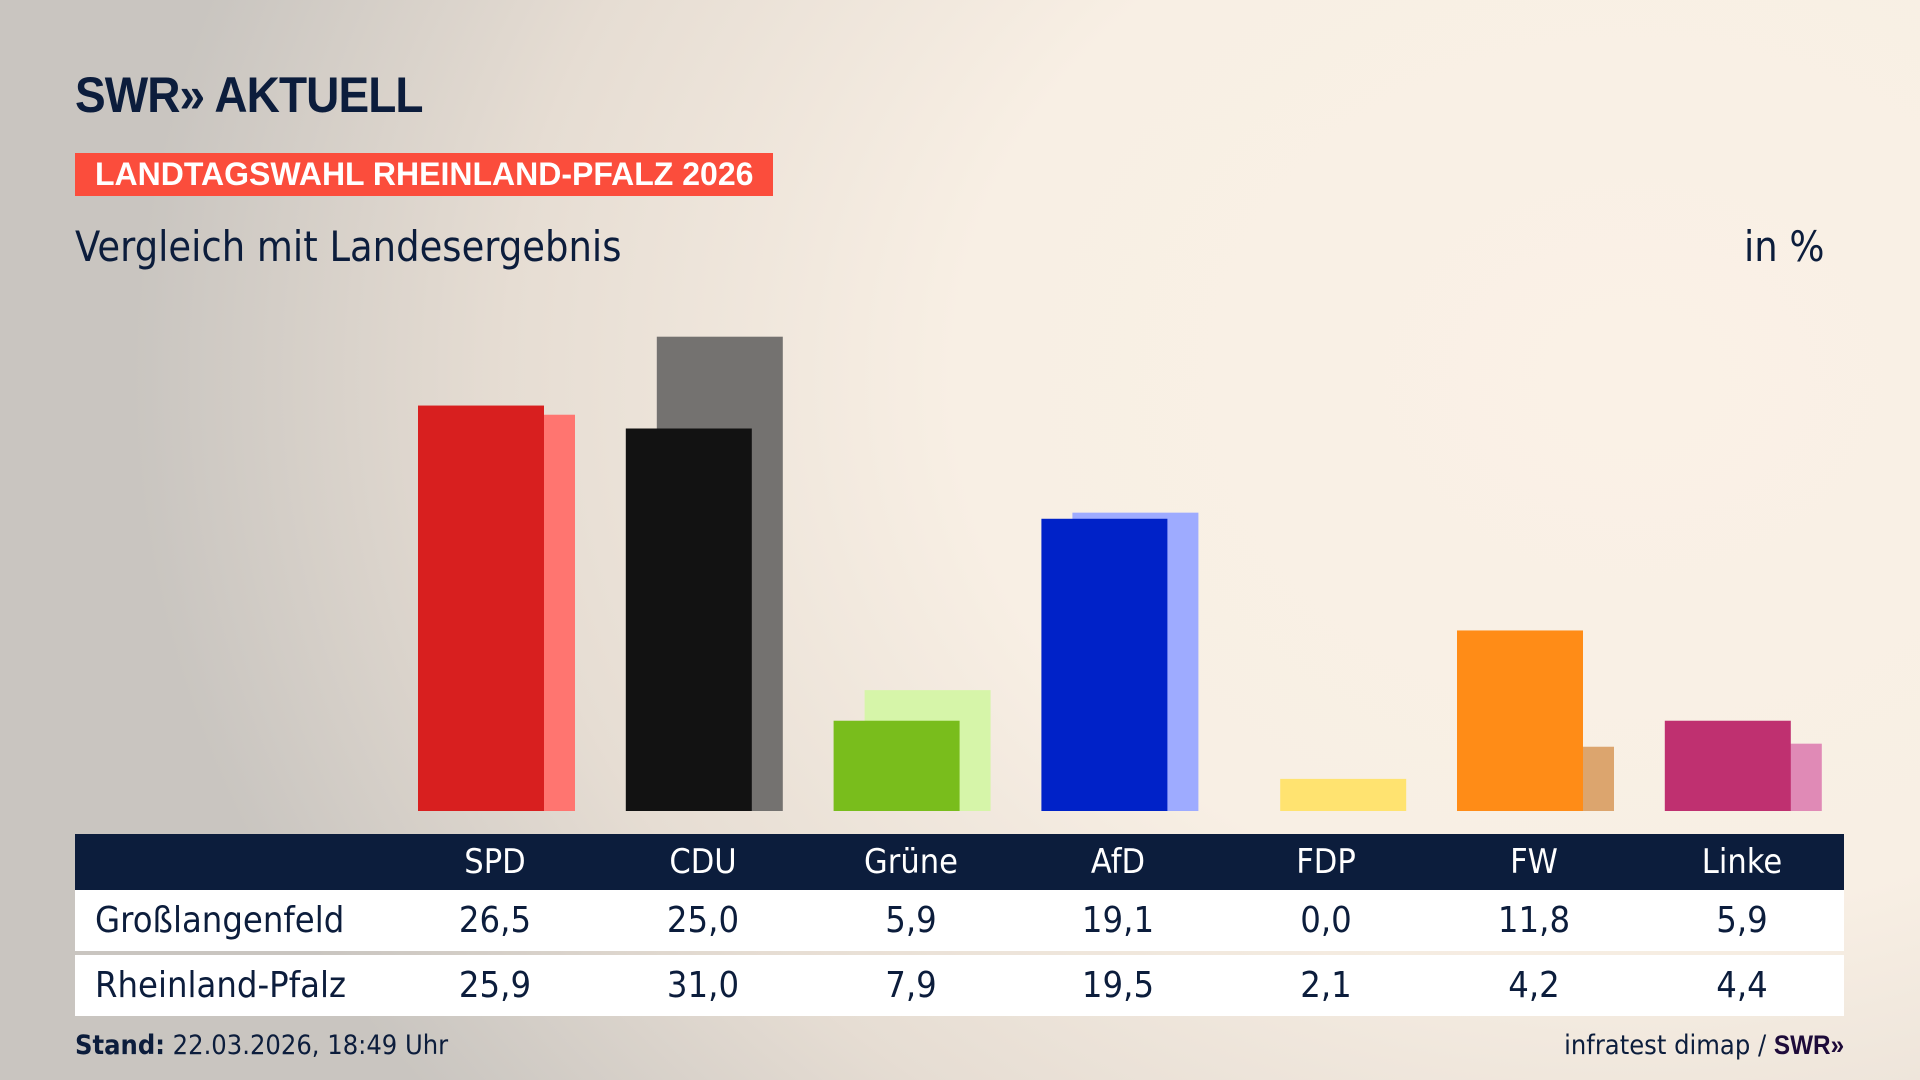 The image size is (1920, 1080). I want to click on bar-spd-grosslangenfeld, so click(481, 608).